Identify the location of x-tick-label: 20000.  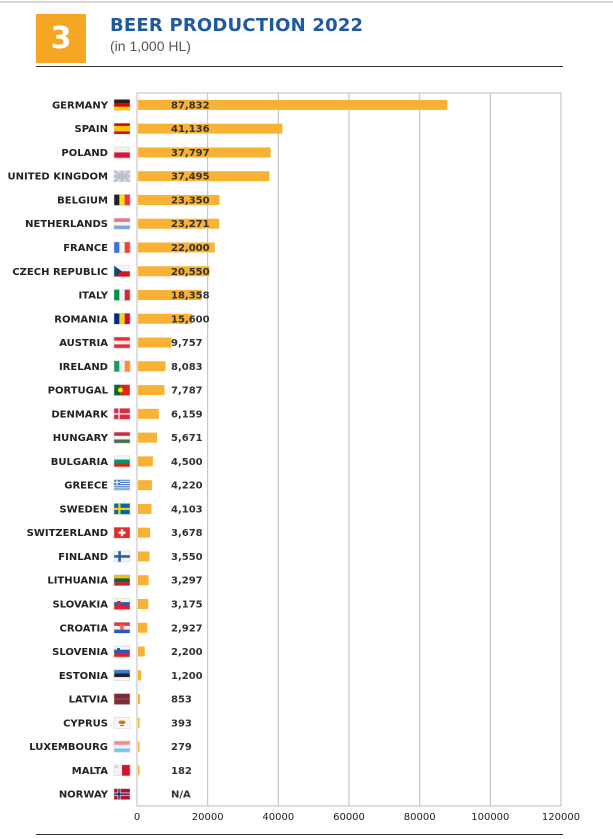
(208, 817).